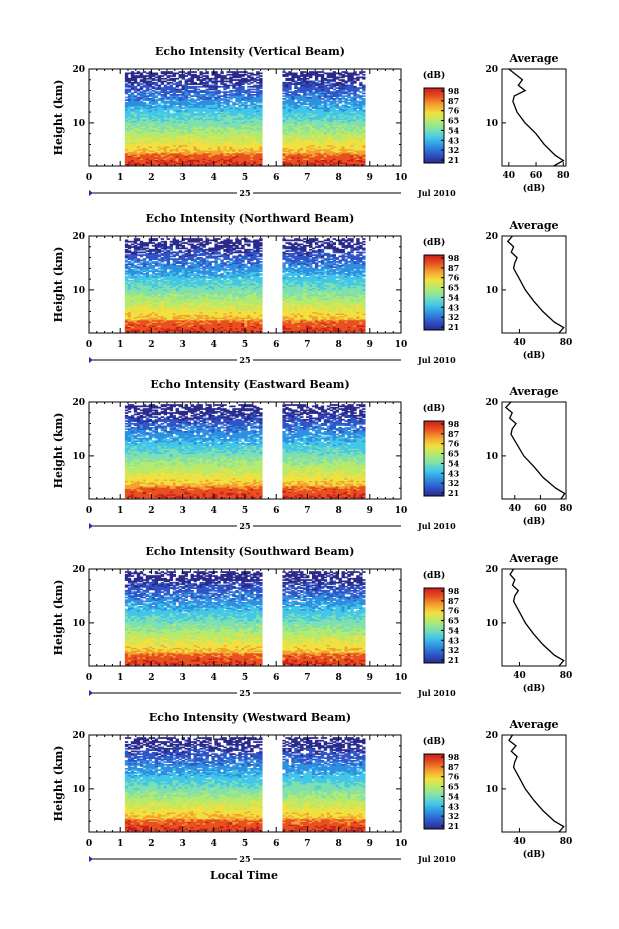 This screenshot has width=619, height=929. What do you see at coordinates (434, 75) in the screenshot?
I see `colorbar-unit: (dB)` at bounding box center [434, 75].